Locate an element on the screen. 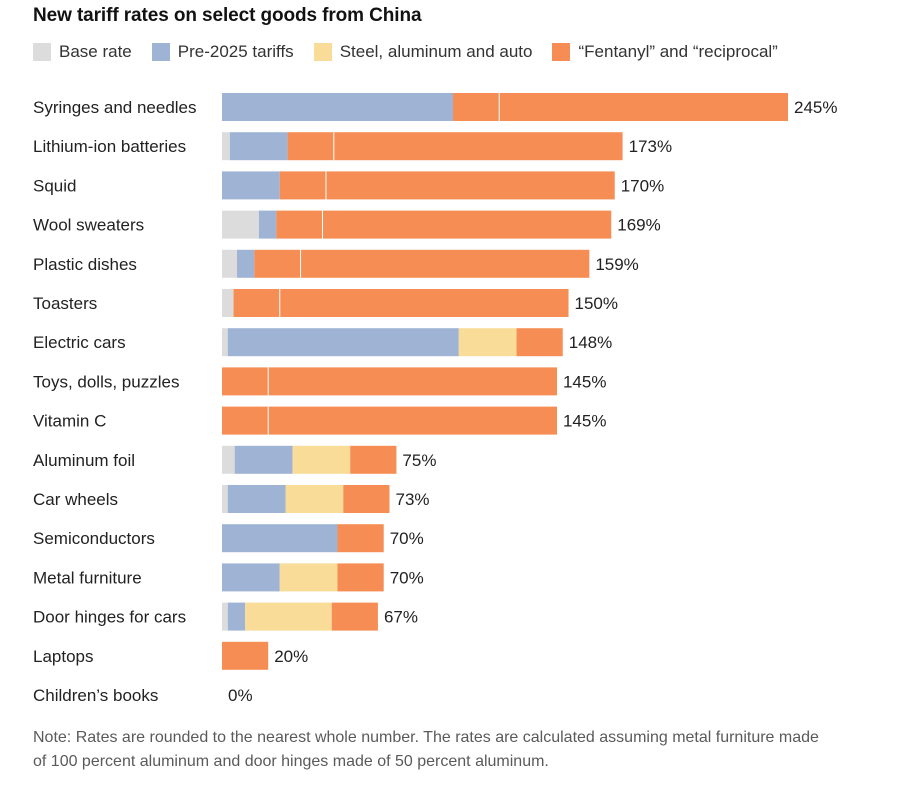 The height and width of the screenshot is (785, 911). legend-item-steel-aluminum-auto: Steel, aluminum and auto is located at coordinates (423, 52).